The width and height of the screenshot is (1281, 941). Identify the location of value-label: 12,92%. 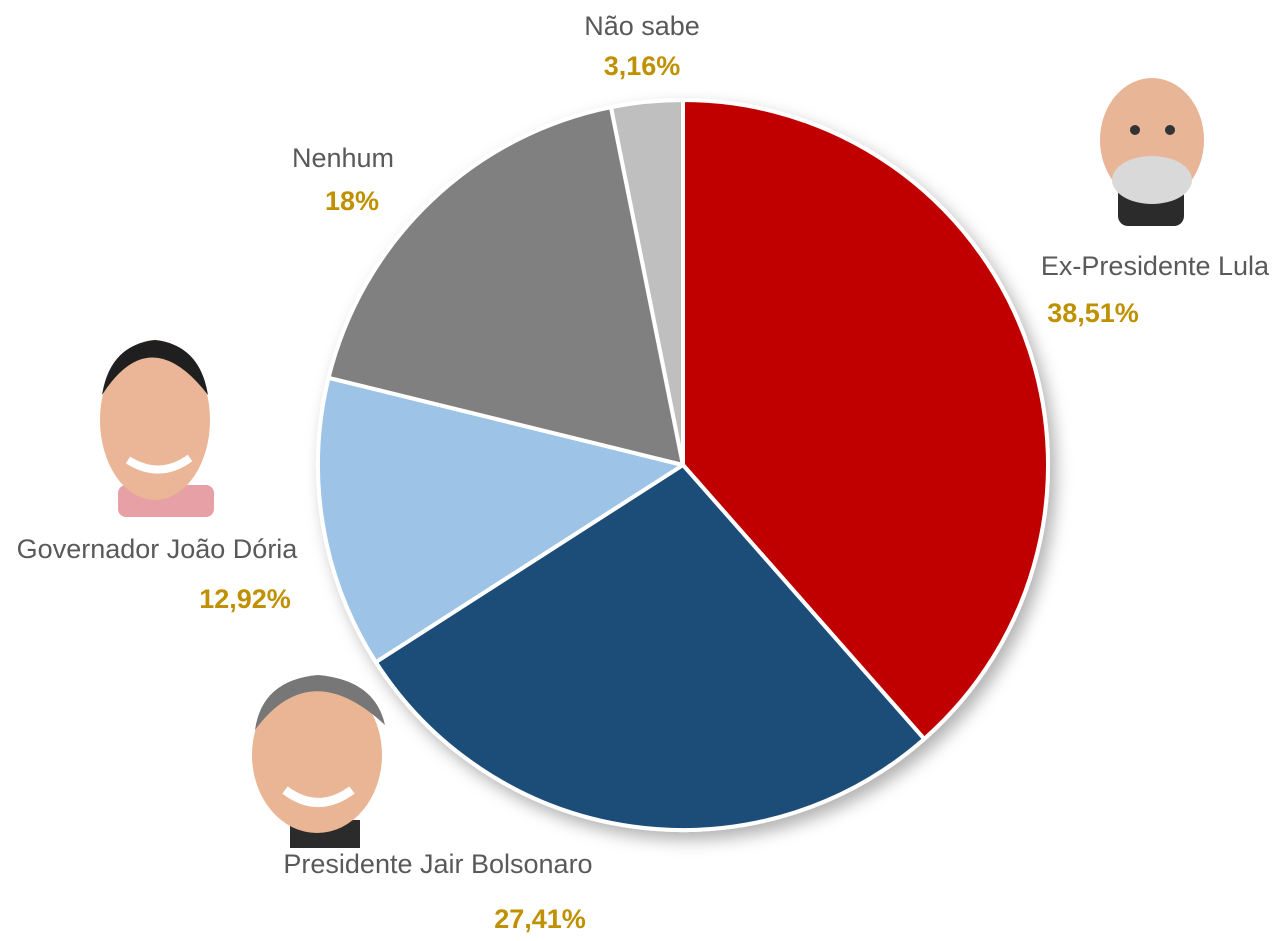
(245, 599).